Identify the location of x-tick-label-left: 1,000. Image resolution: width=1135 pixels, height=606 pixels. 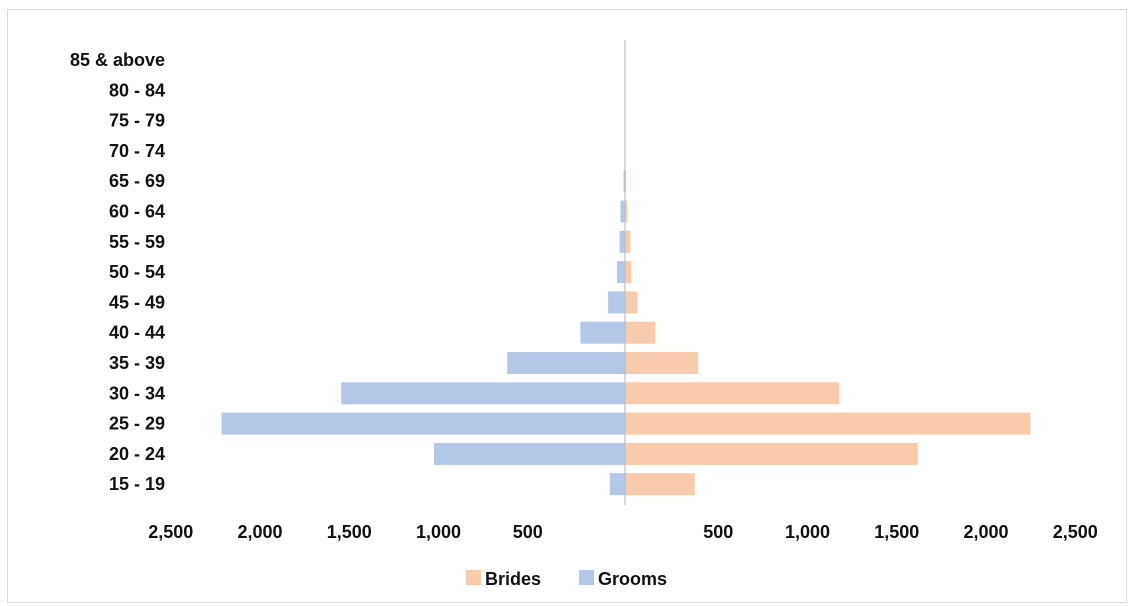
(438, 532).